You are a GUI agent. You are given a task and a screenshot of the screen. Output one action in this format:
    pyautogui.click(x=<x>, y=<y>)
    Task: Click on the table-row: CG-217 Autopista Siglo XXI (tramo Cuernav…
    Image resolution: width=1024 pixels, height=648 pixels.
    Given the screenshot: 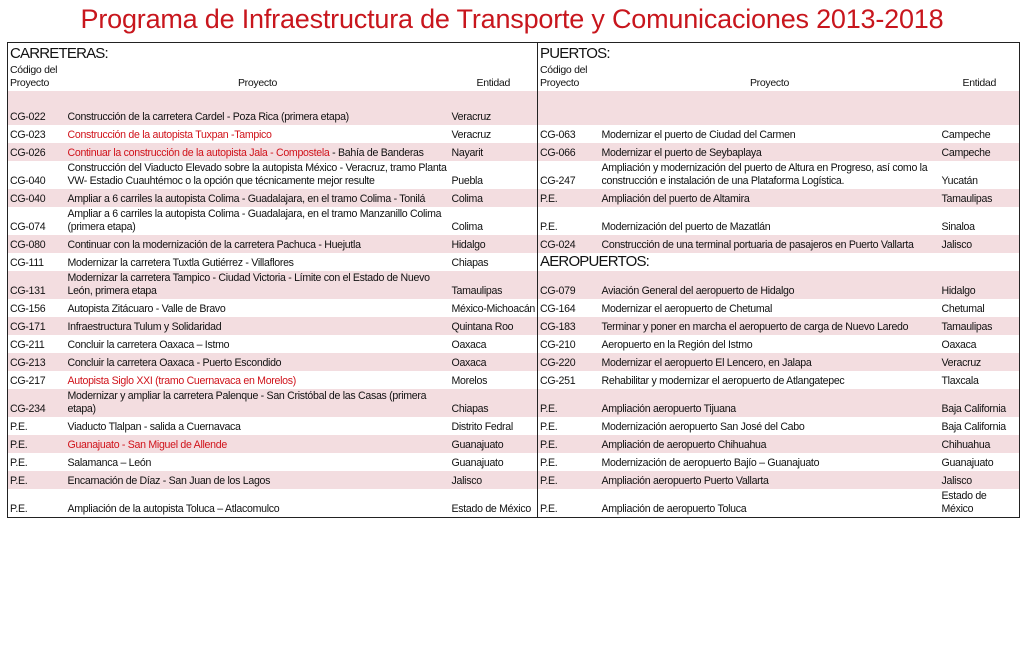 What is the action you would take?
    pyautogui.click(x=514, y=380)
    